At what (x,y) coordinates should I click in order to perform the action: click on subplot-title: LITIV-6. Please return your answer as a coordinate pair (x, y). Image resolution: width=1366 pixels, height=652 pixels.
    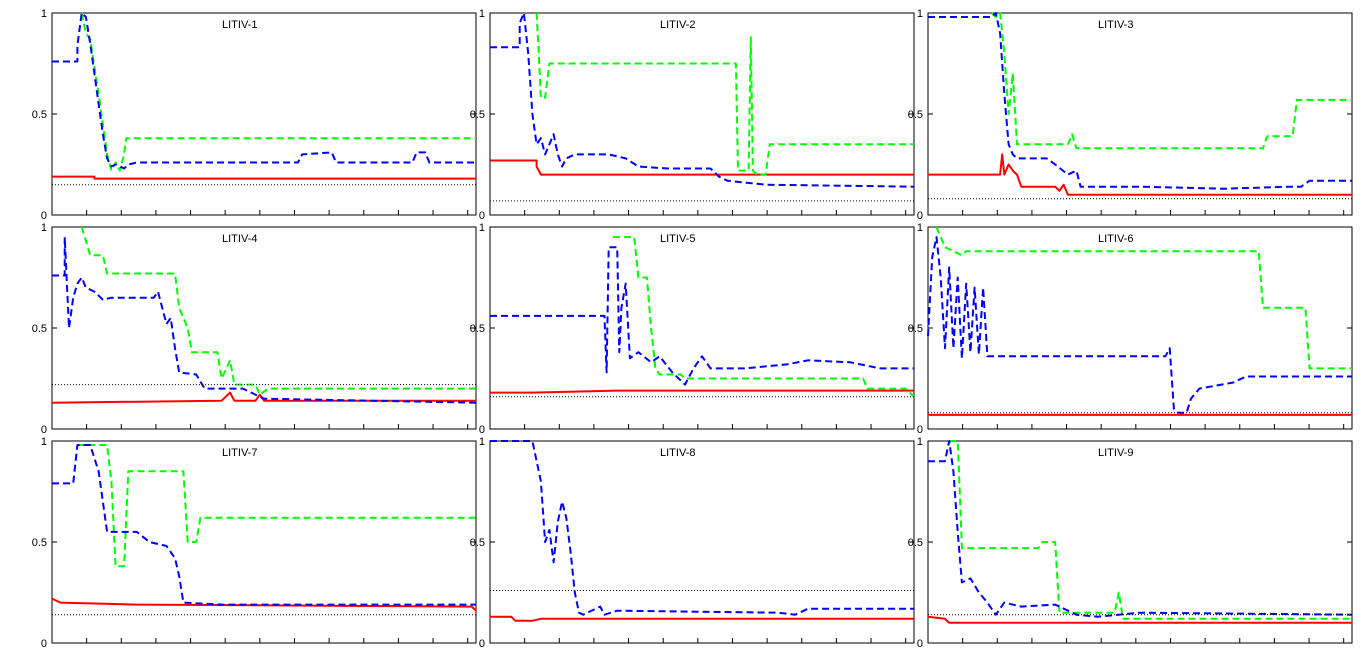
    Looking at the image, I should click on (1115, 239).